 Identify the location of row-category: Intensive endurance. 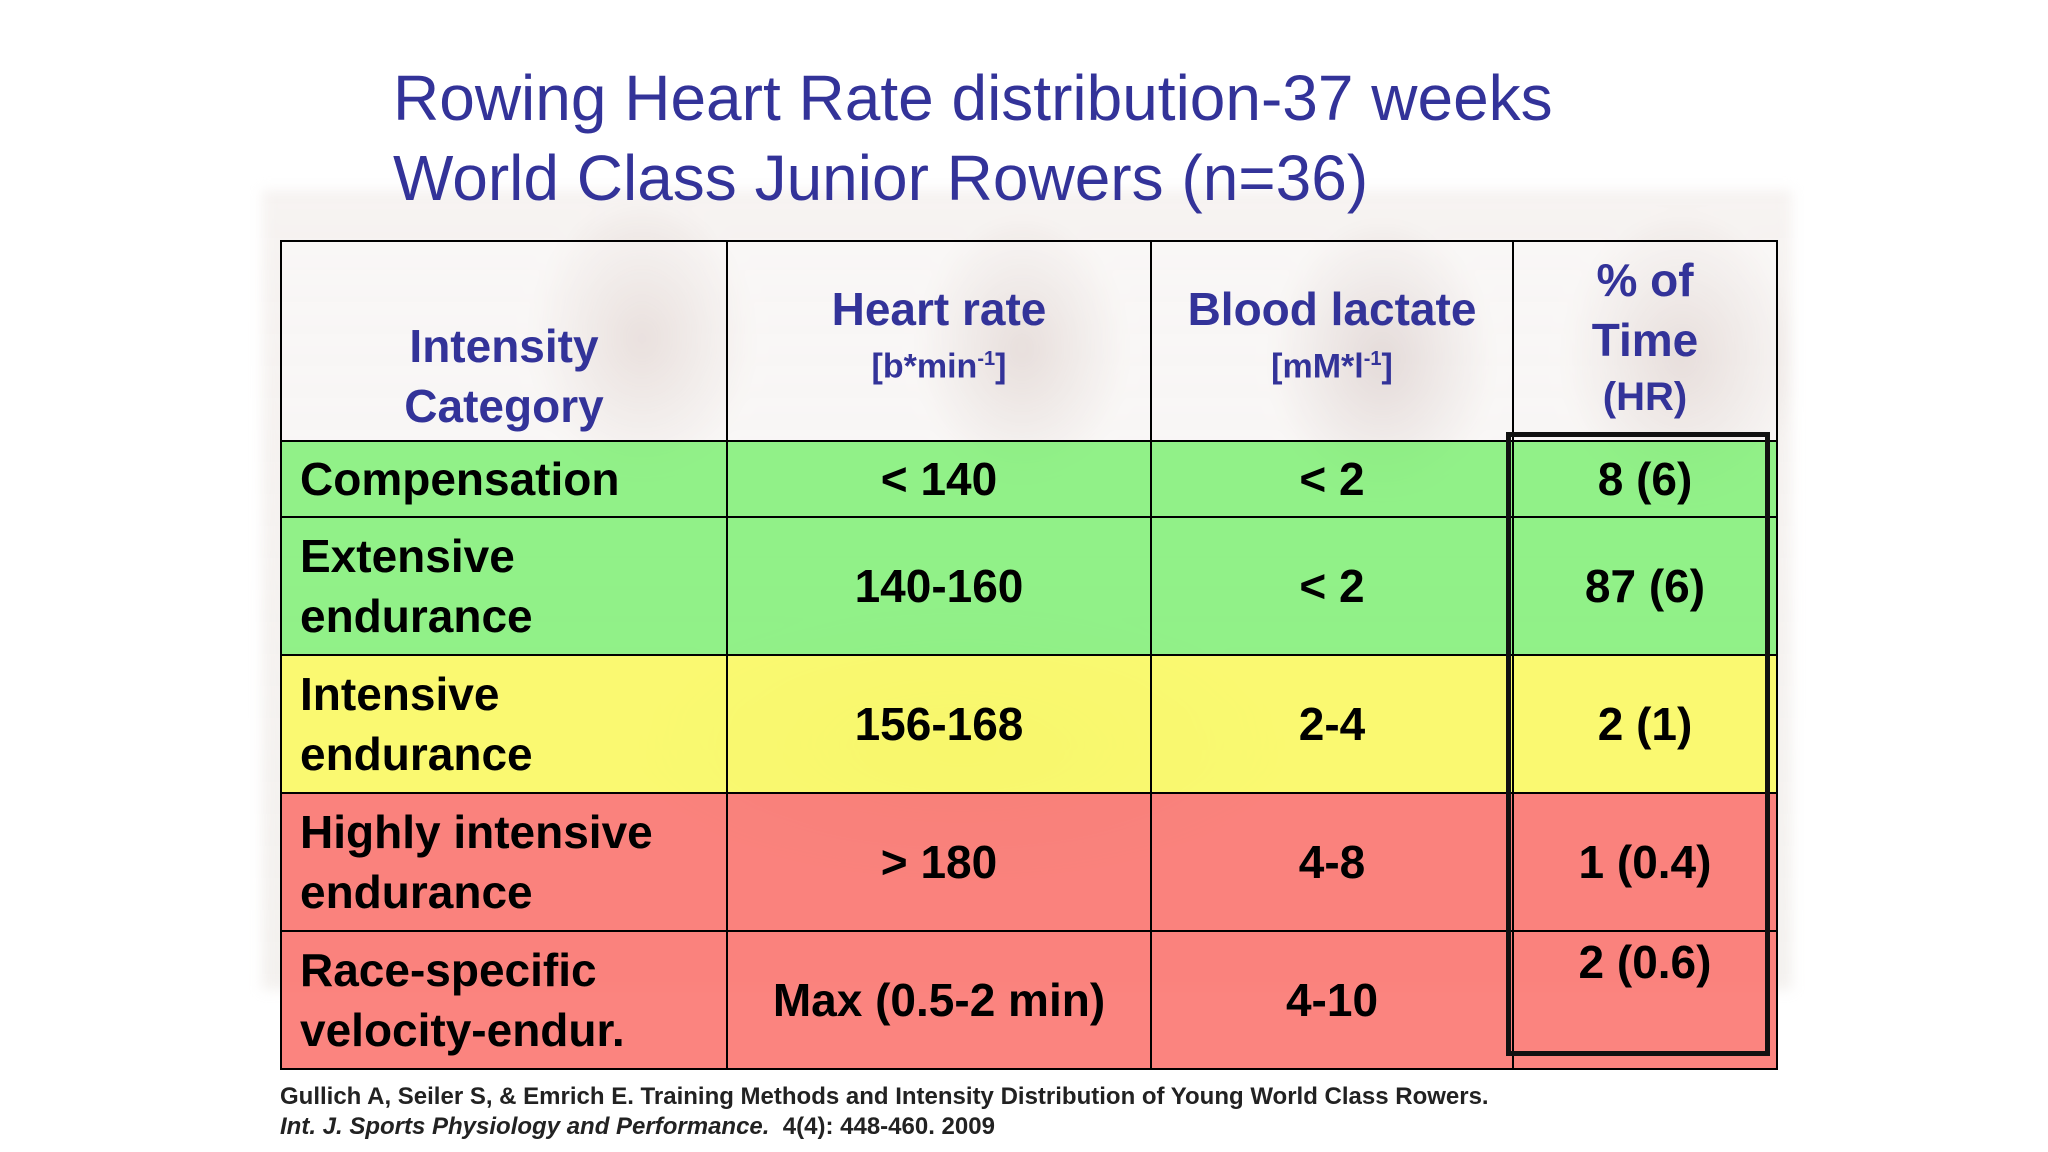
(504, 724).